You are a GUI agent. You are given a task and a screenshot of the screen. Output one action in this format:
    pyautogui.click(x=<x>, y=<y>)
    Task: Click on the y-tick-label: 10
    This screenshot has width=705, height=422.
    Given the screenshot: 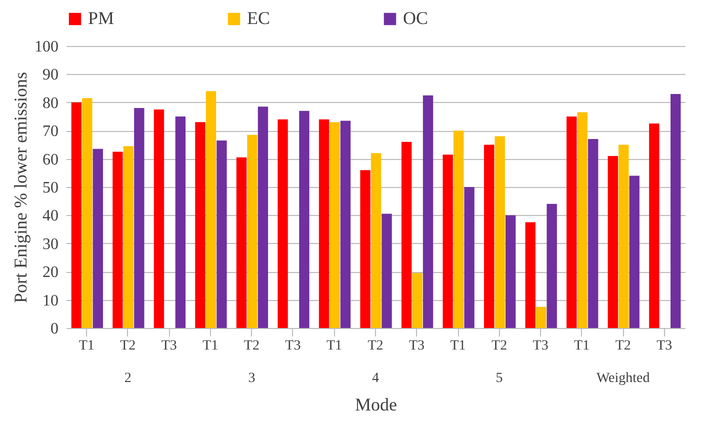 What is the action you would take?
    pyautogui.click(x=50, y=301)
    